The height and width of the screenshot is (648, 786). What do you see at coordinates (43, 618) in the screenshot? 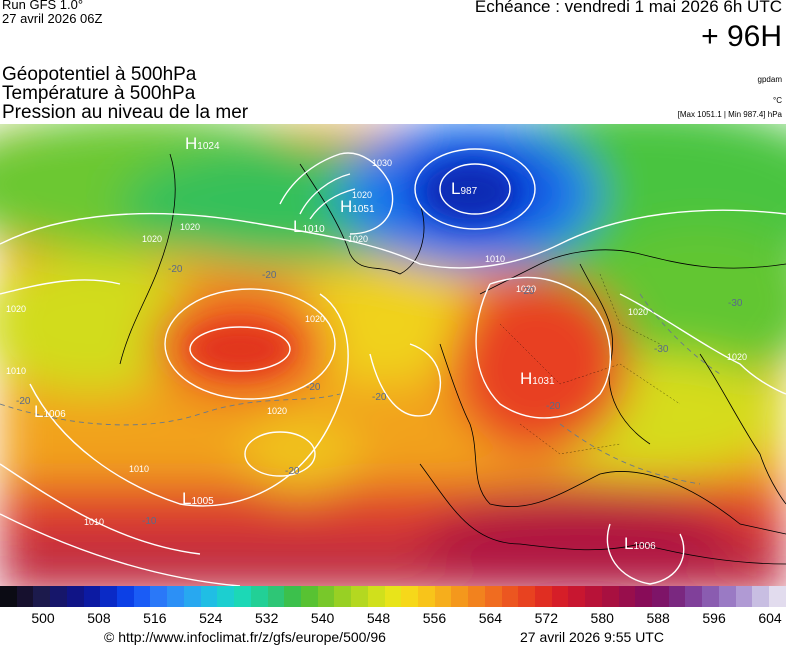
I see `color-scale-tick: 500` at bounding box center [43, 618].